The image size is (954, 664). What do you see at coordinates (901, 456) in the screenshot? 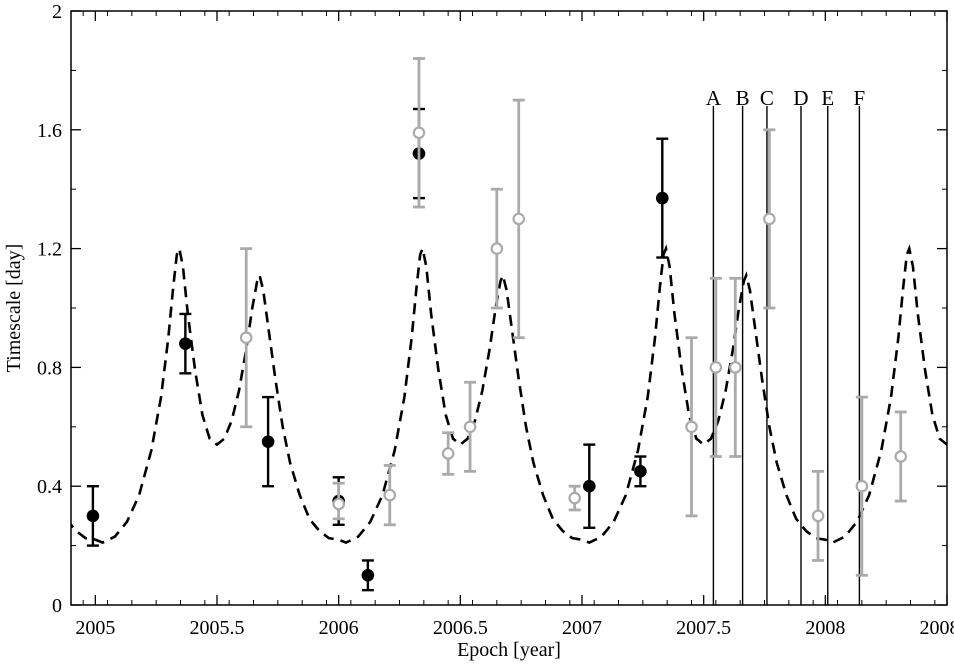
I see `open-point-15-marker` at bounding box center [901, 456].